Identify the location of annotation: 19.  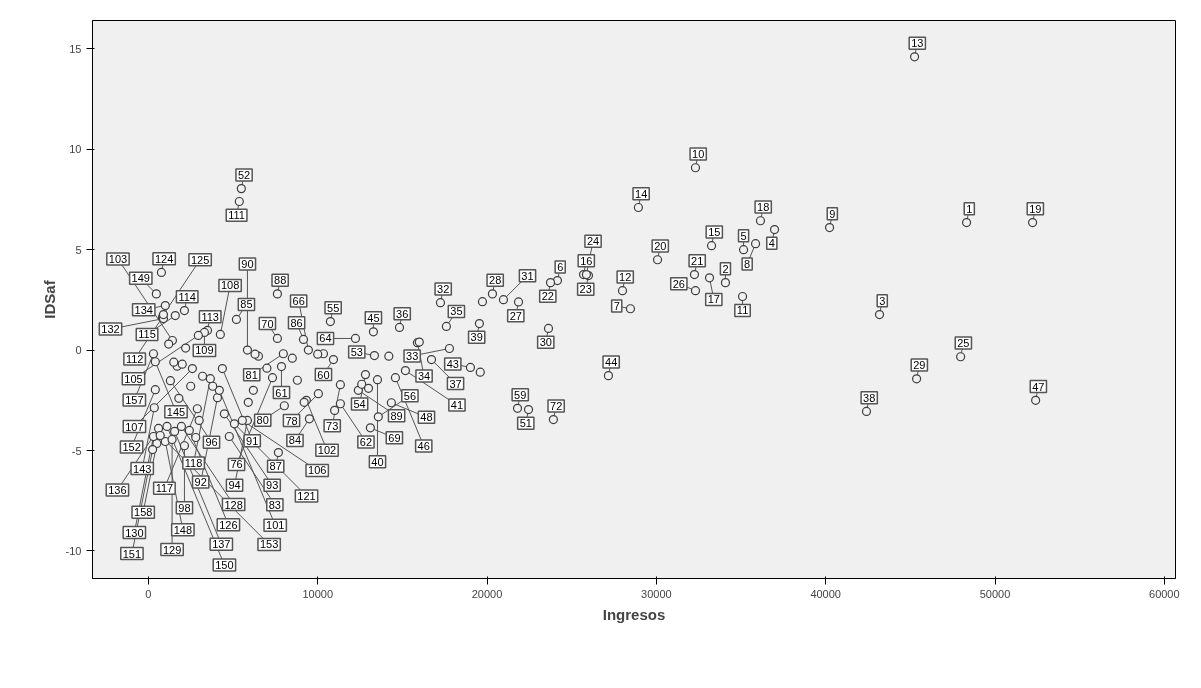
(1035, 208).